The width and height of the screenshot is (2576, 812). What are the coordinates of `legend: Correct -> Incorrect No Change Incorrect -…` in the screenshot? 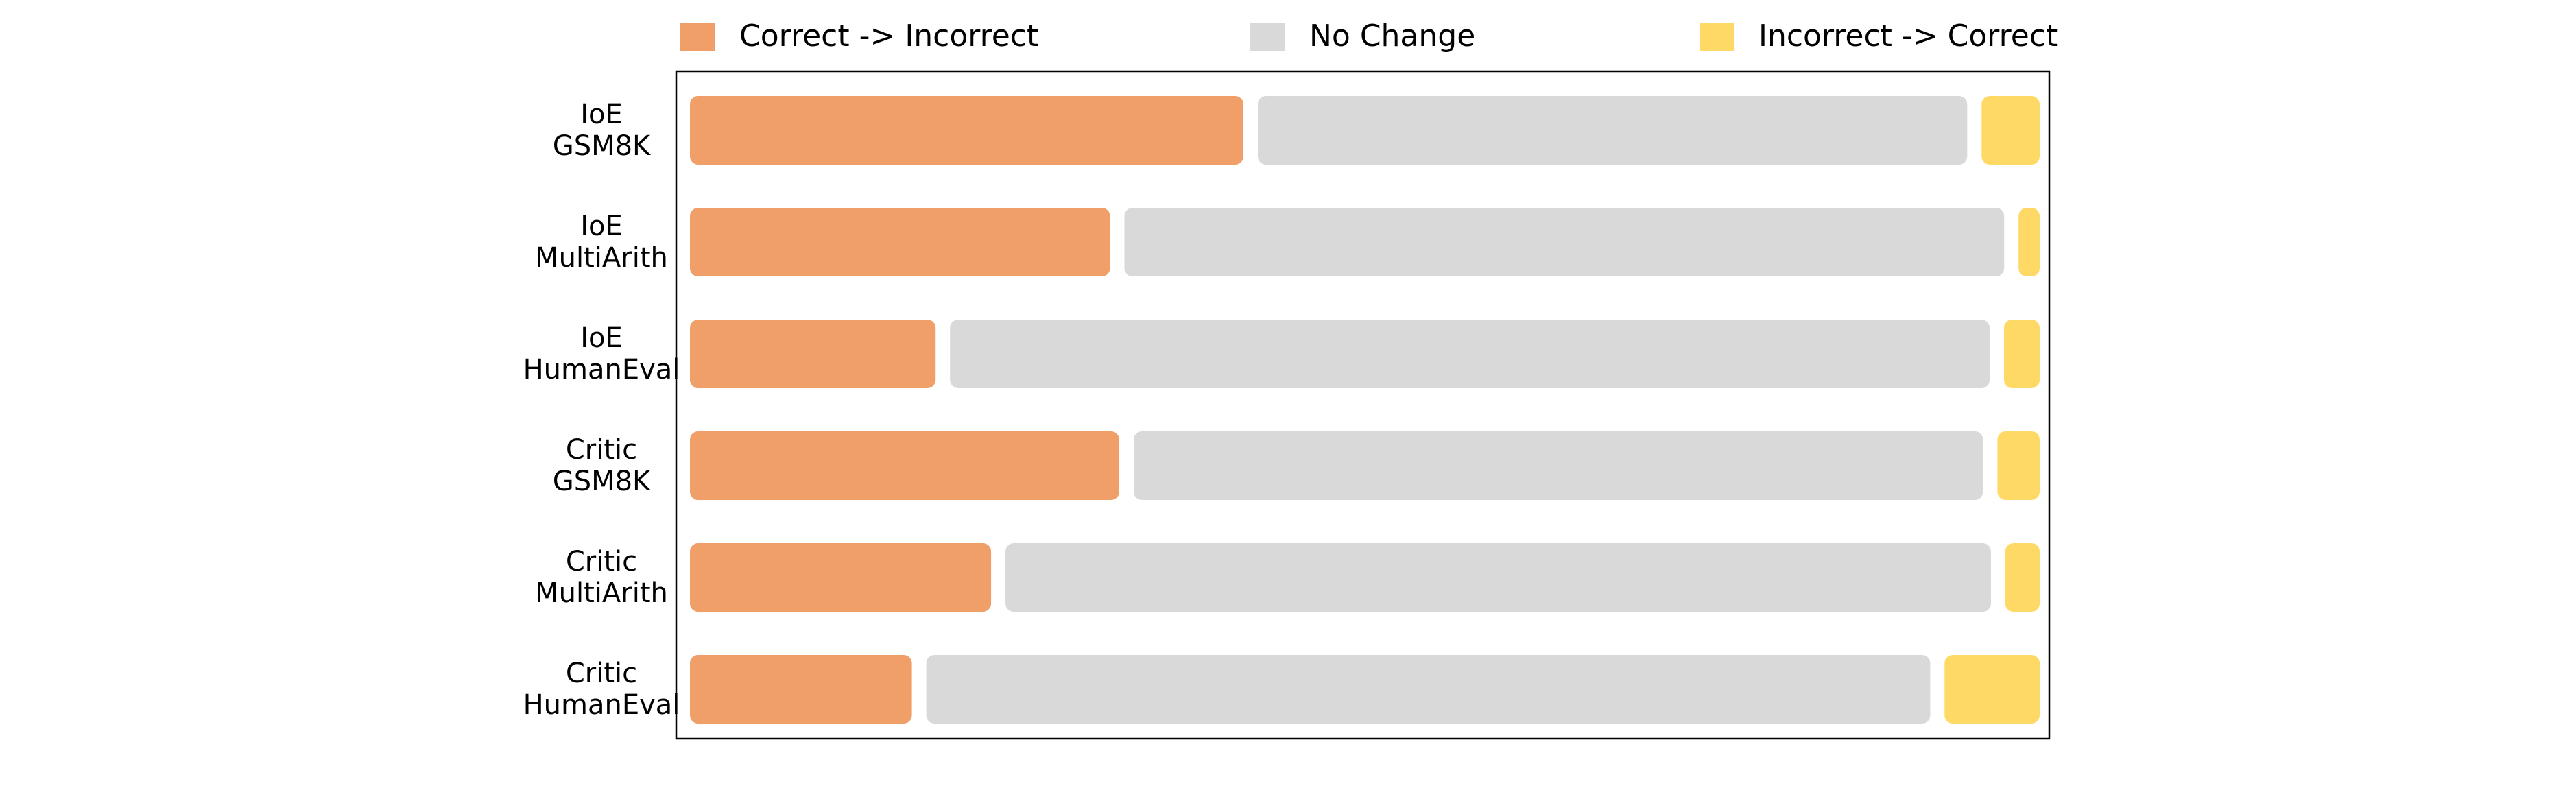 It's located at (1369, 36).